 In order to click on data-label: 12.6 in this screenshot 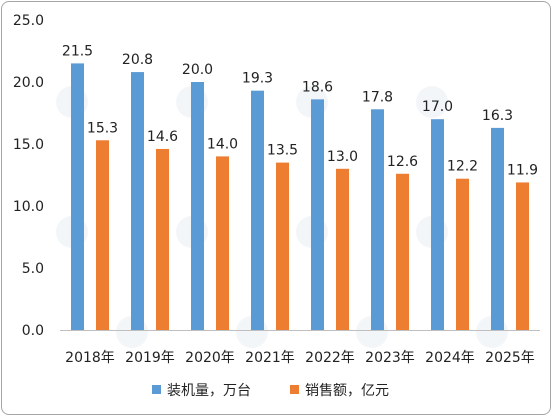, I will do `click(402, 162)`.